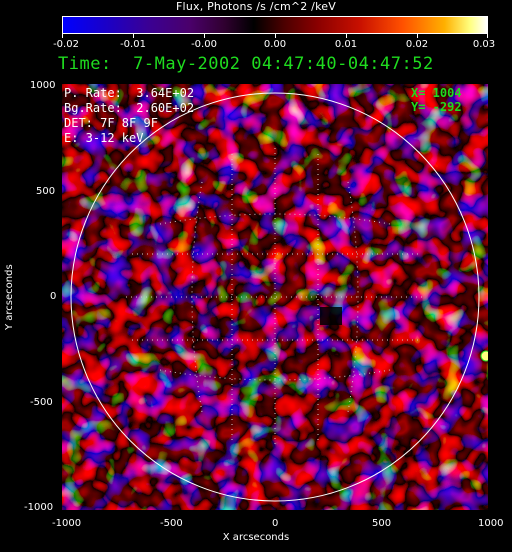 The image size is (512, 552). What do you see at coordinates (256, 6) in the screenshot?
I see `colorbar-title: Flux, Photons /s /cm^2 /keV` at bounding box center [256, 6].